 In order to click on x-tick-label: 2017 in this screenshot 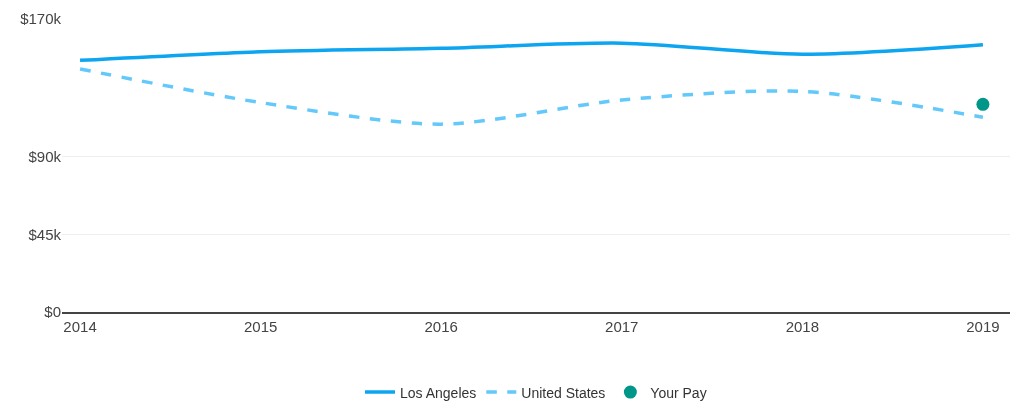, I will do `click(622, 326)`.